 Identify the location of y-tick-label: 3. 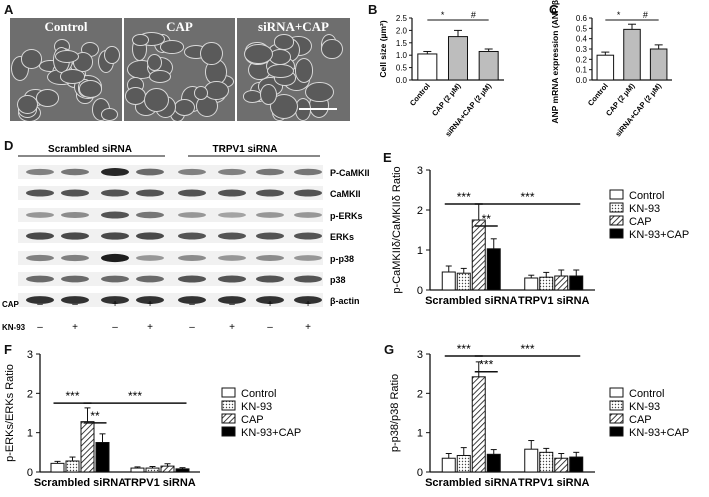
(30, 355).